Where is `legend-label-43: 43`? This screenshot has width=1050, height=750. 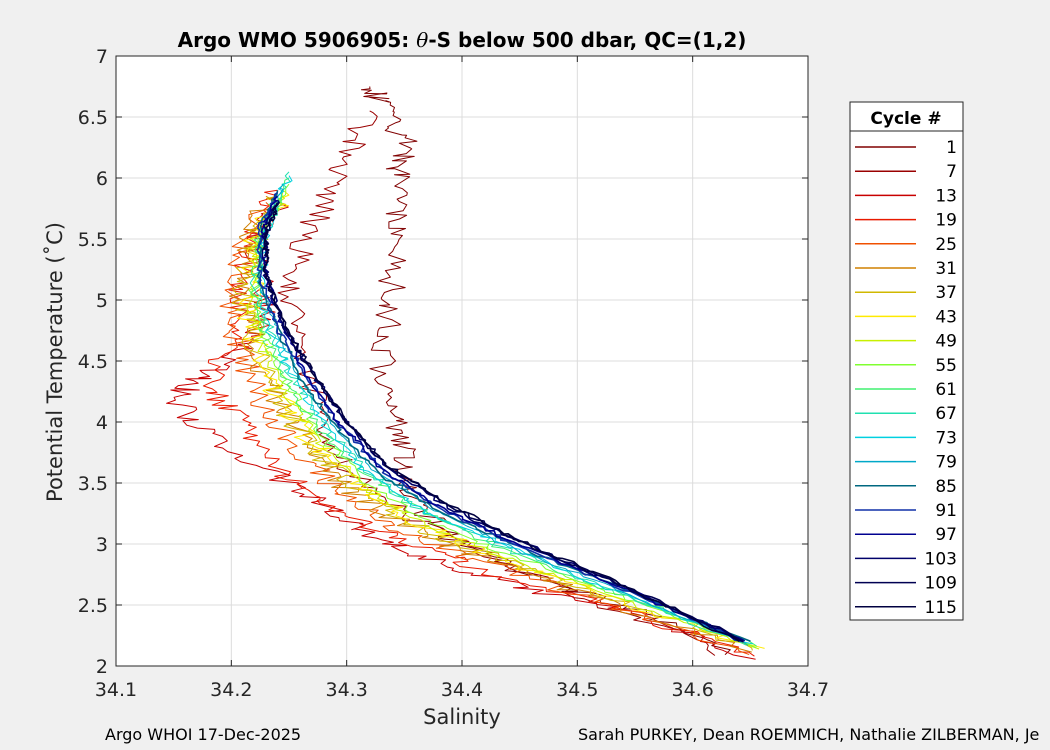
legend-label-43: 43 is located at coordinates (946, 317).